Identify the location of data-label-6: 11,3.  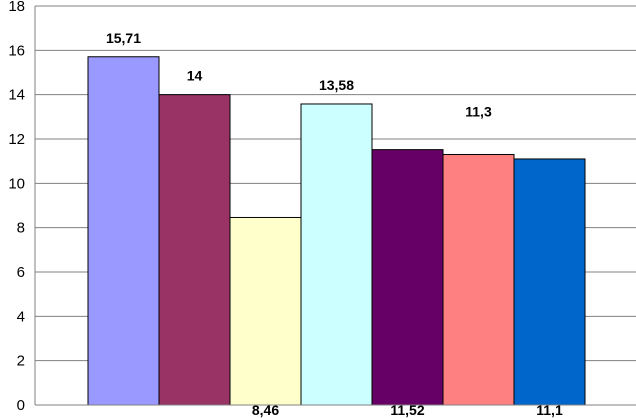
(478, 112).